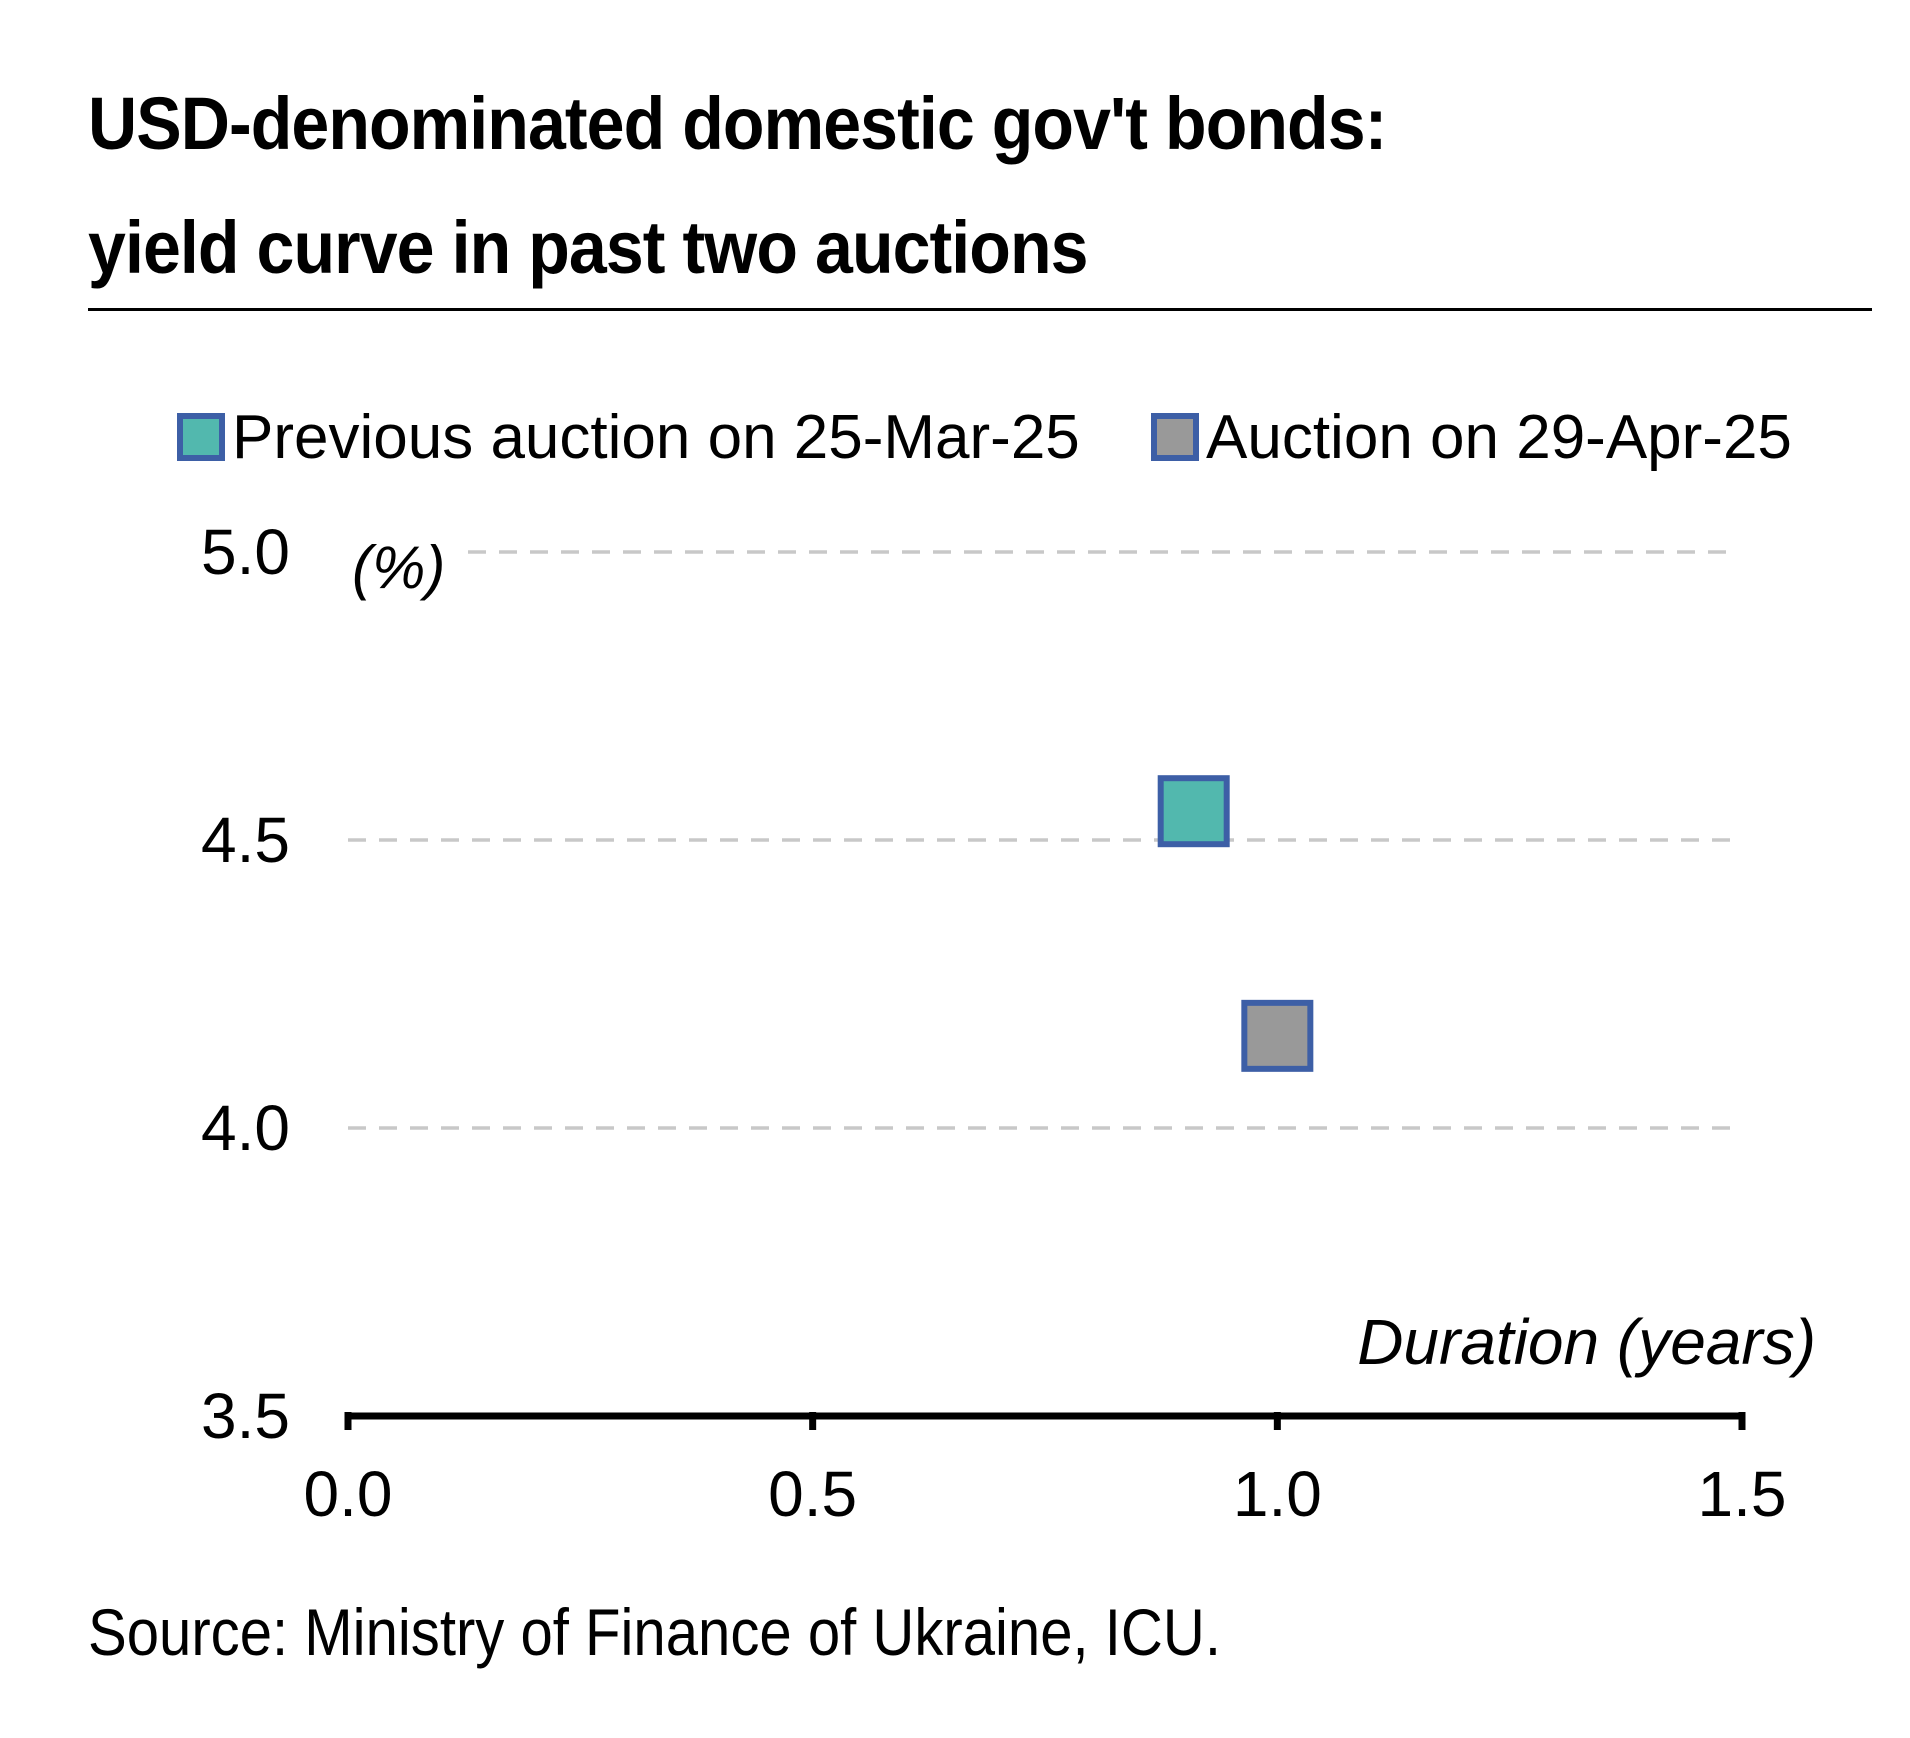  Describe the element at coordinates (245, 552) in the screenshot. I see `y-tick-label-5.0: 5.0` at that location.